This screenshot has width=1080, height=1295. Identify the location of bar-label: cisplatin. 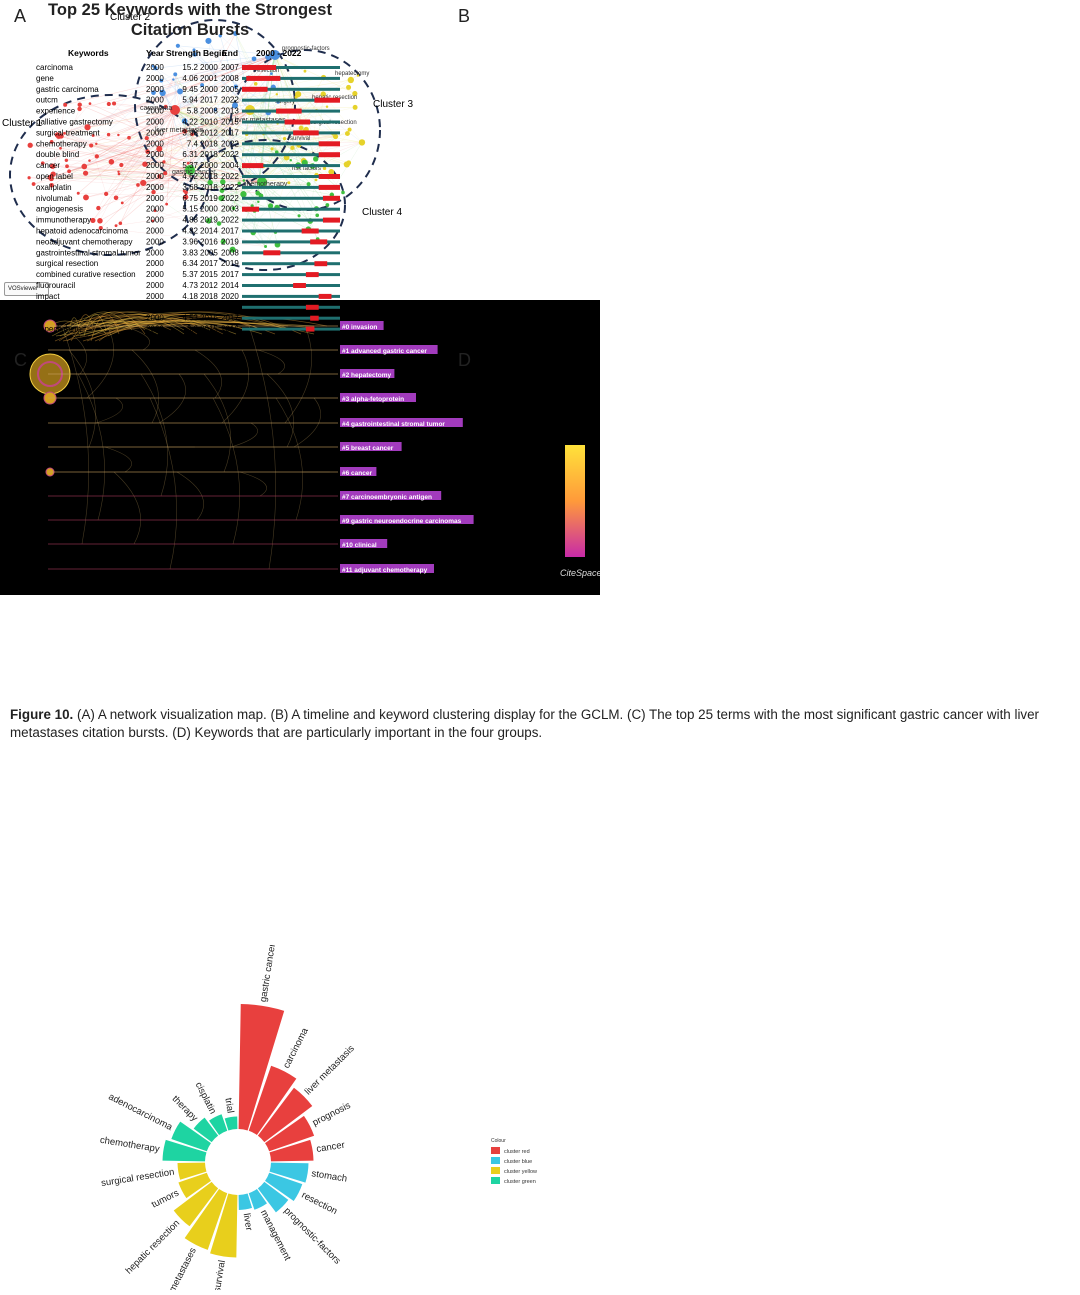
(205, 1098).